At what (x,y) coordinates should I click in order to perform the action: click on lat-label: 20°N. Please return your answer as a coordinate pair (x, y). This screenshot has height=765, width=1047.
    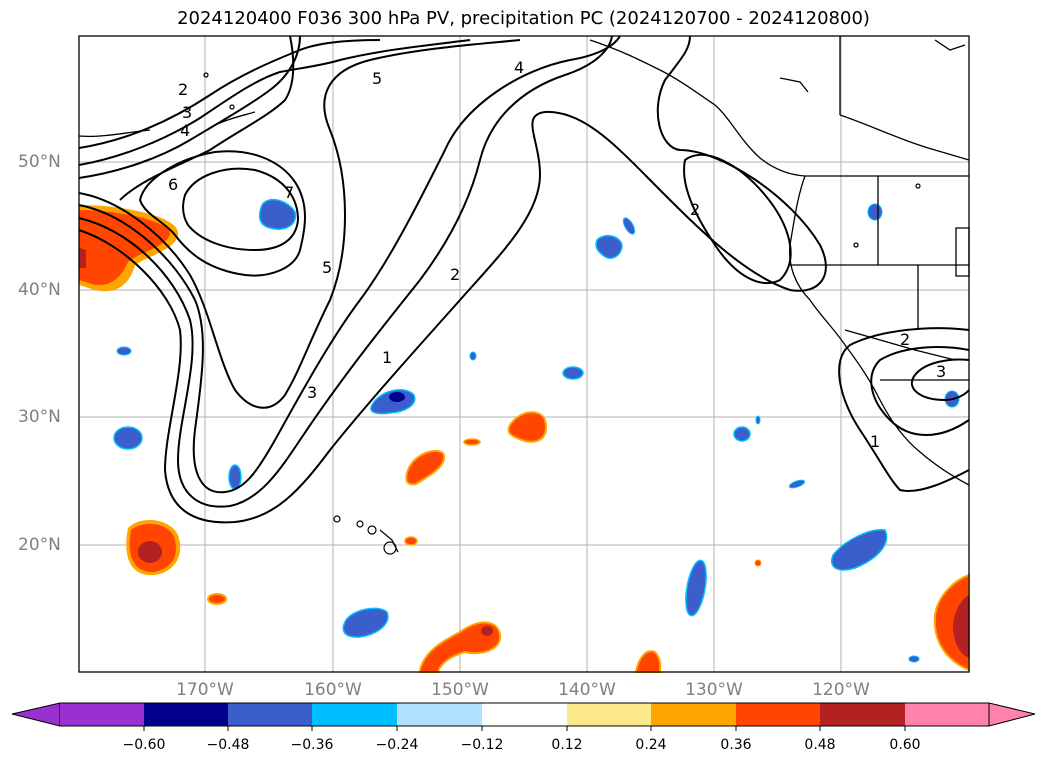
    Looking at the image, I should click on (39, 545).